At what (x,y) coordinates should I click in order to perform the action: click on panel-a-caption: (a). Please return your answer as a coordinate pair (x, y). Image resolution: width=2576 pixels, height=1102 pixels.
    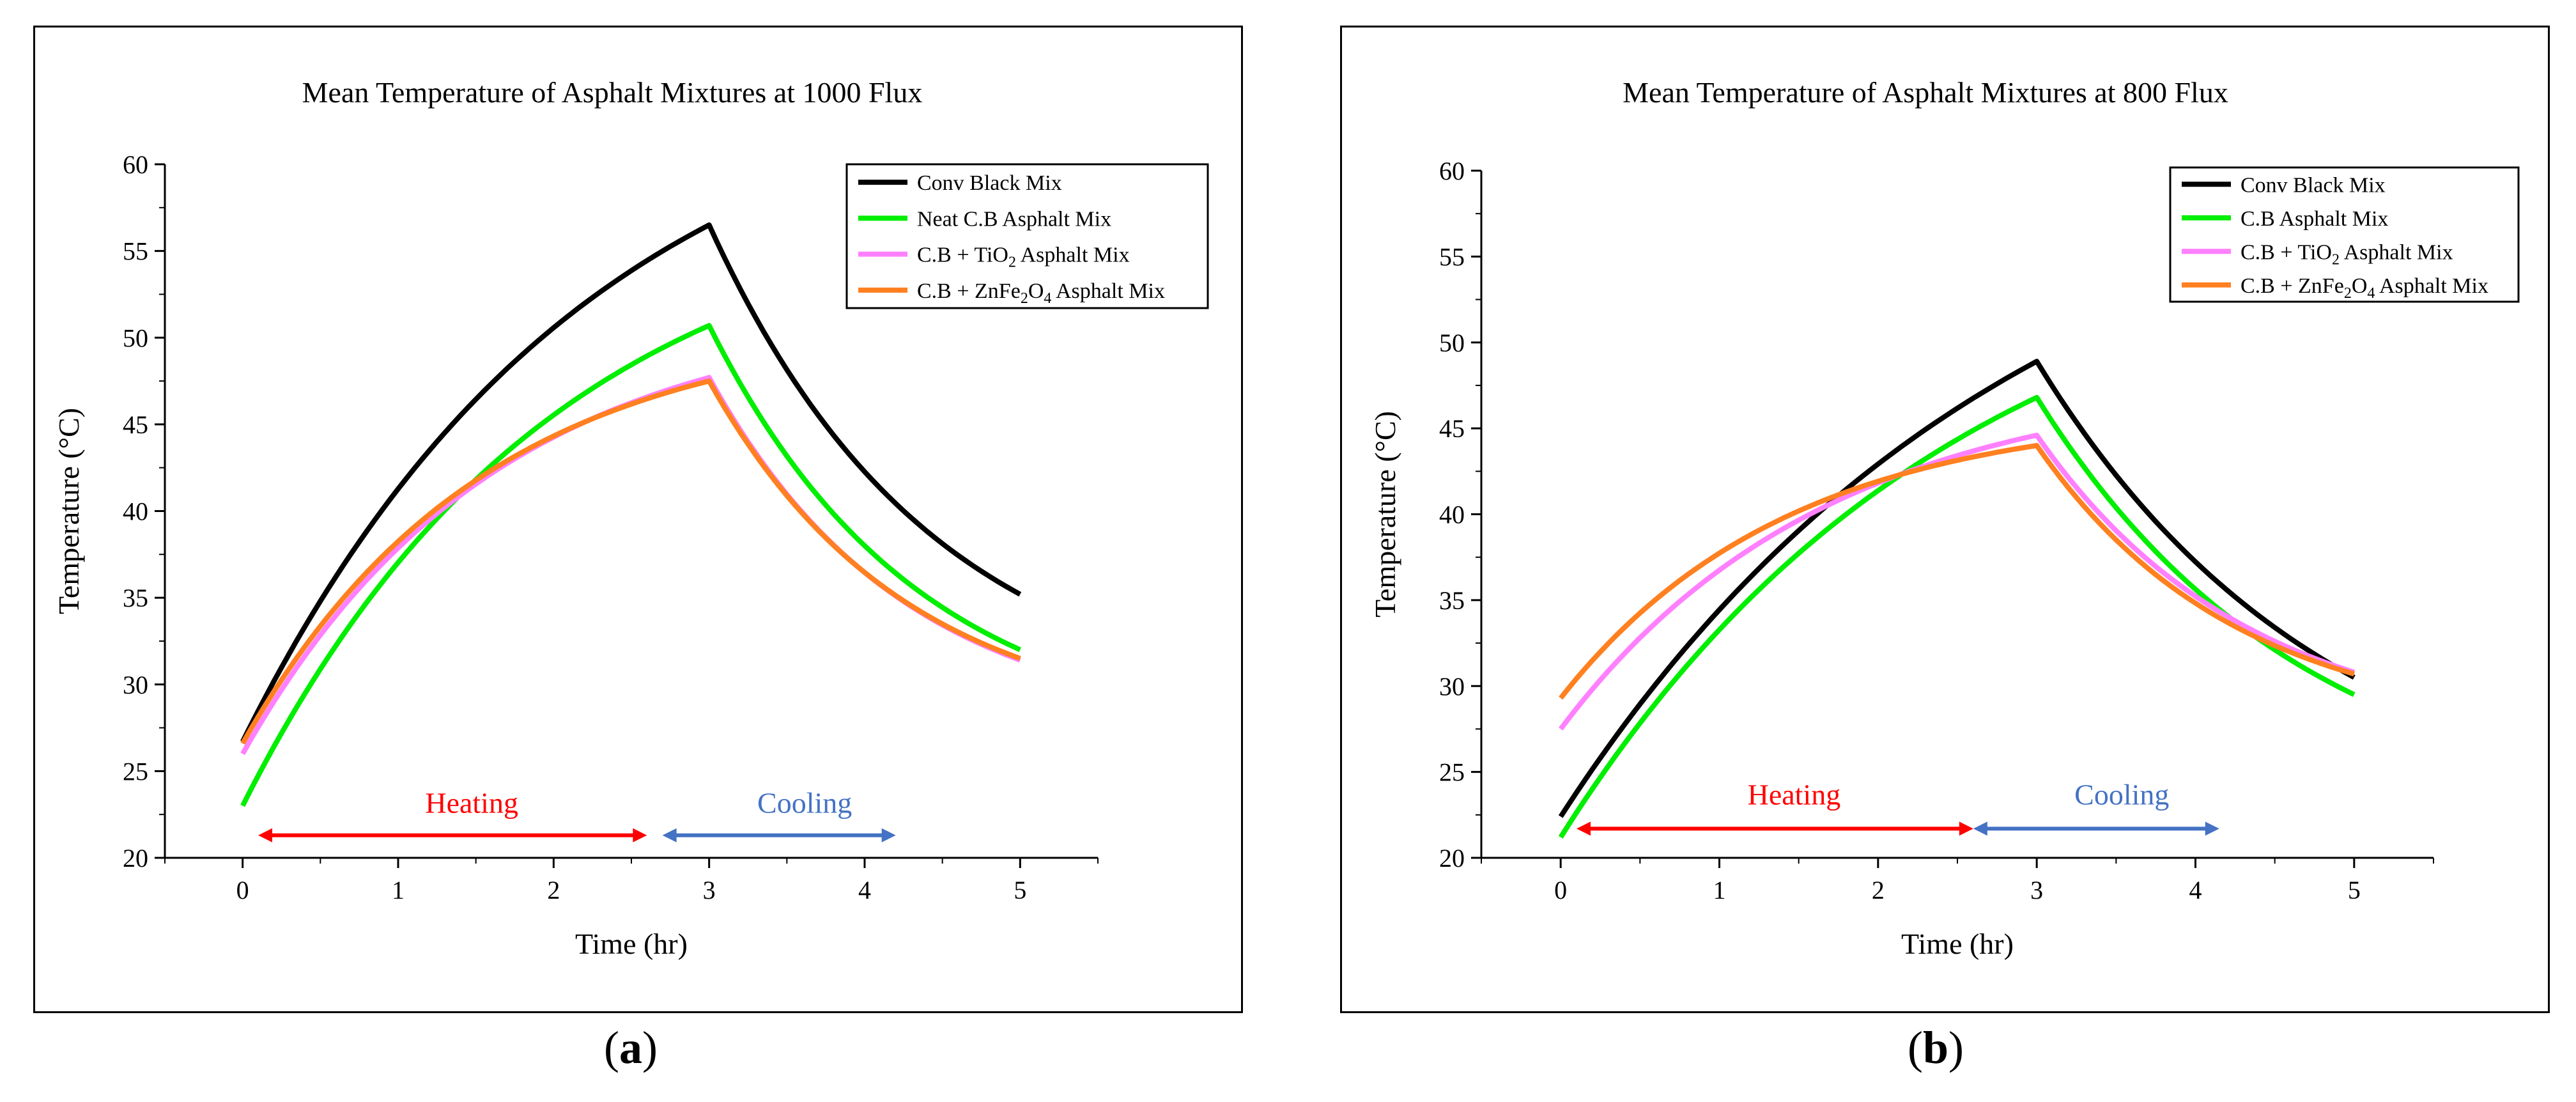
    Looking at the image, I should click on (631, 1048).